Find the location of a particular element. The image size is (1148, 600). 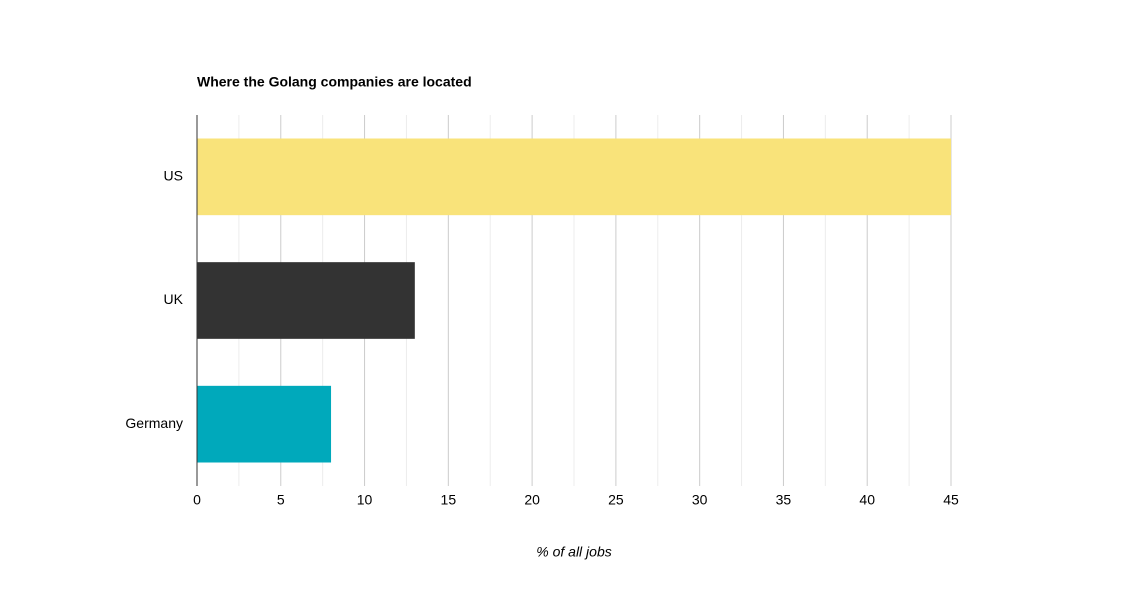

y-tick-label: Germany is located at coordinates (154, 423).